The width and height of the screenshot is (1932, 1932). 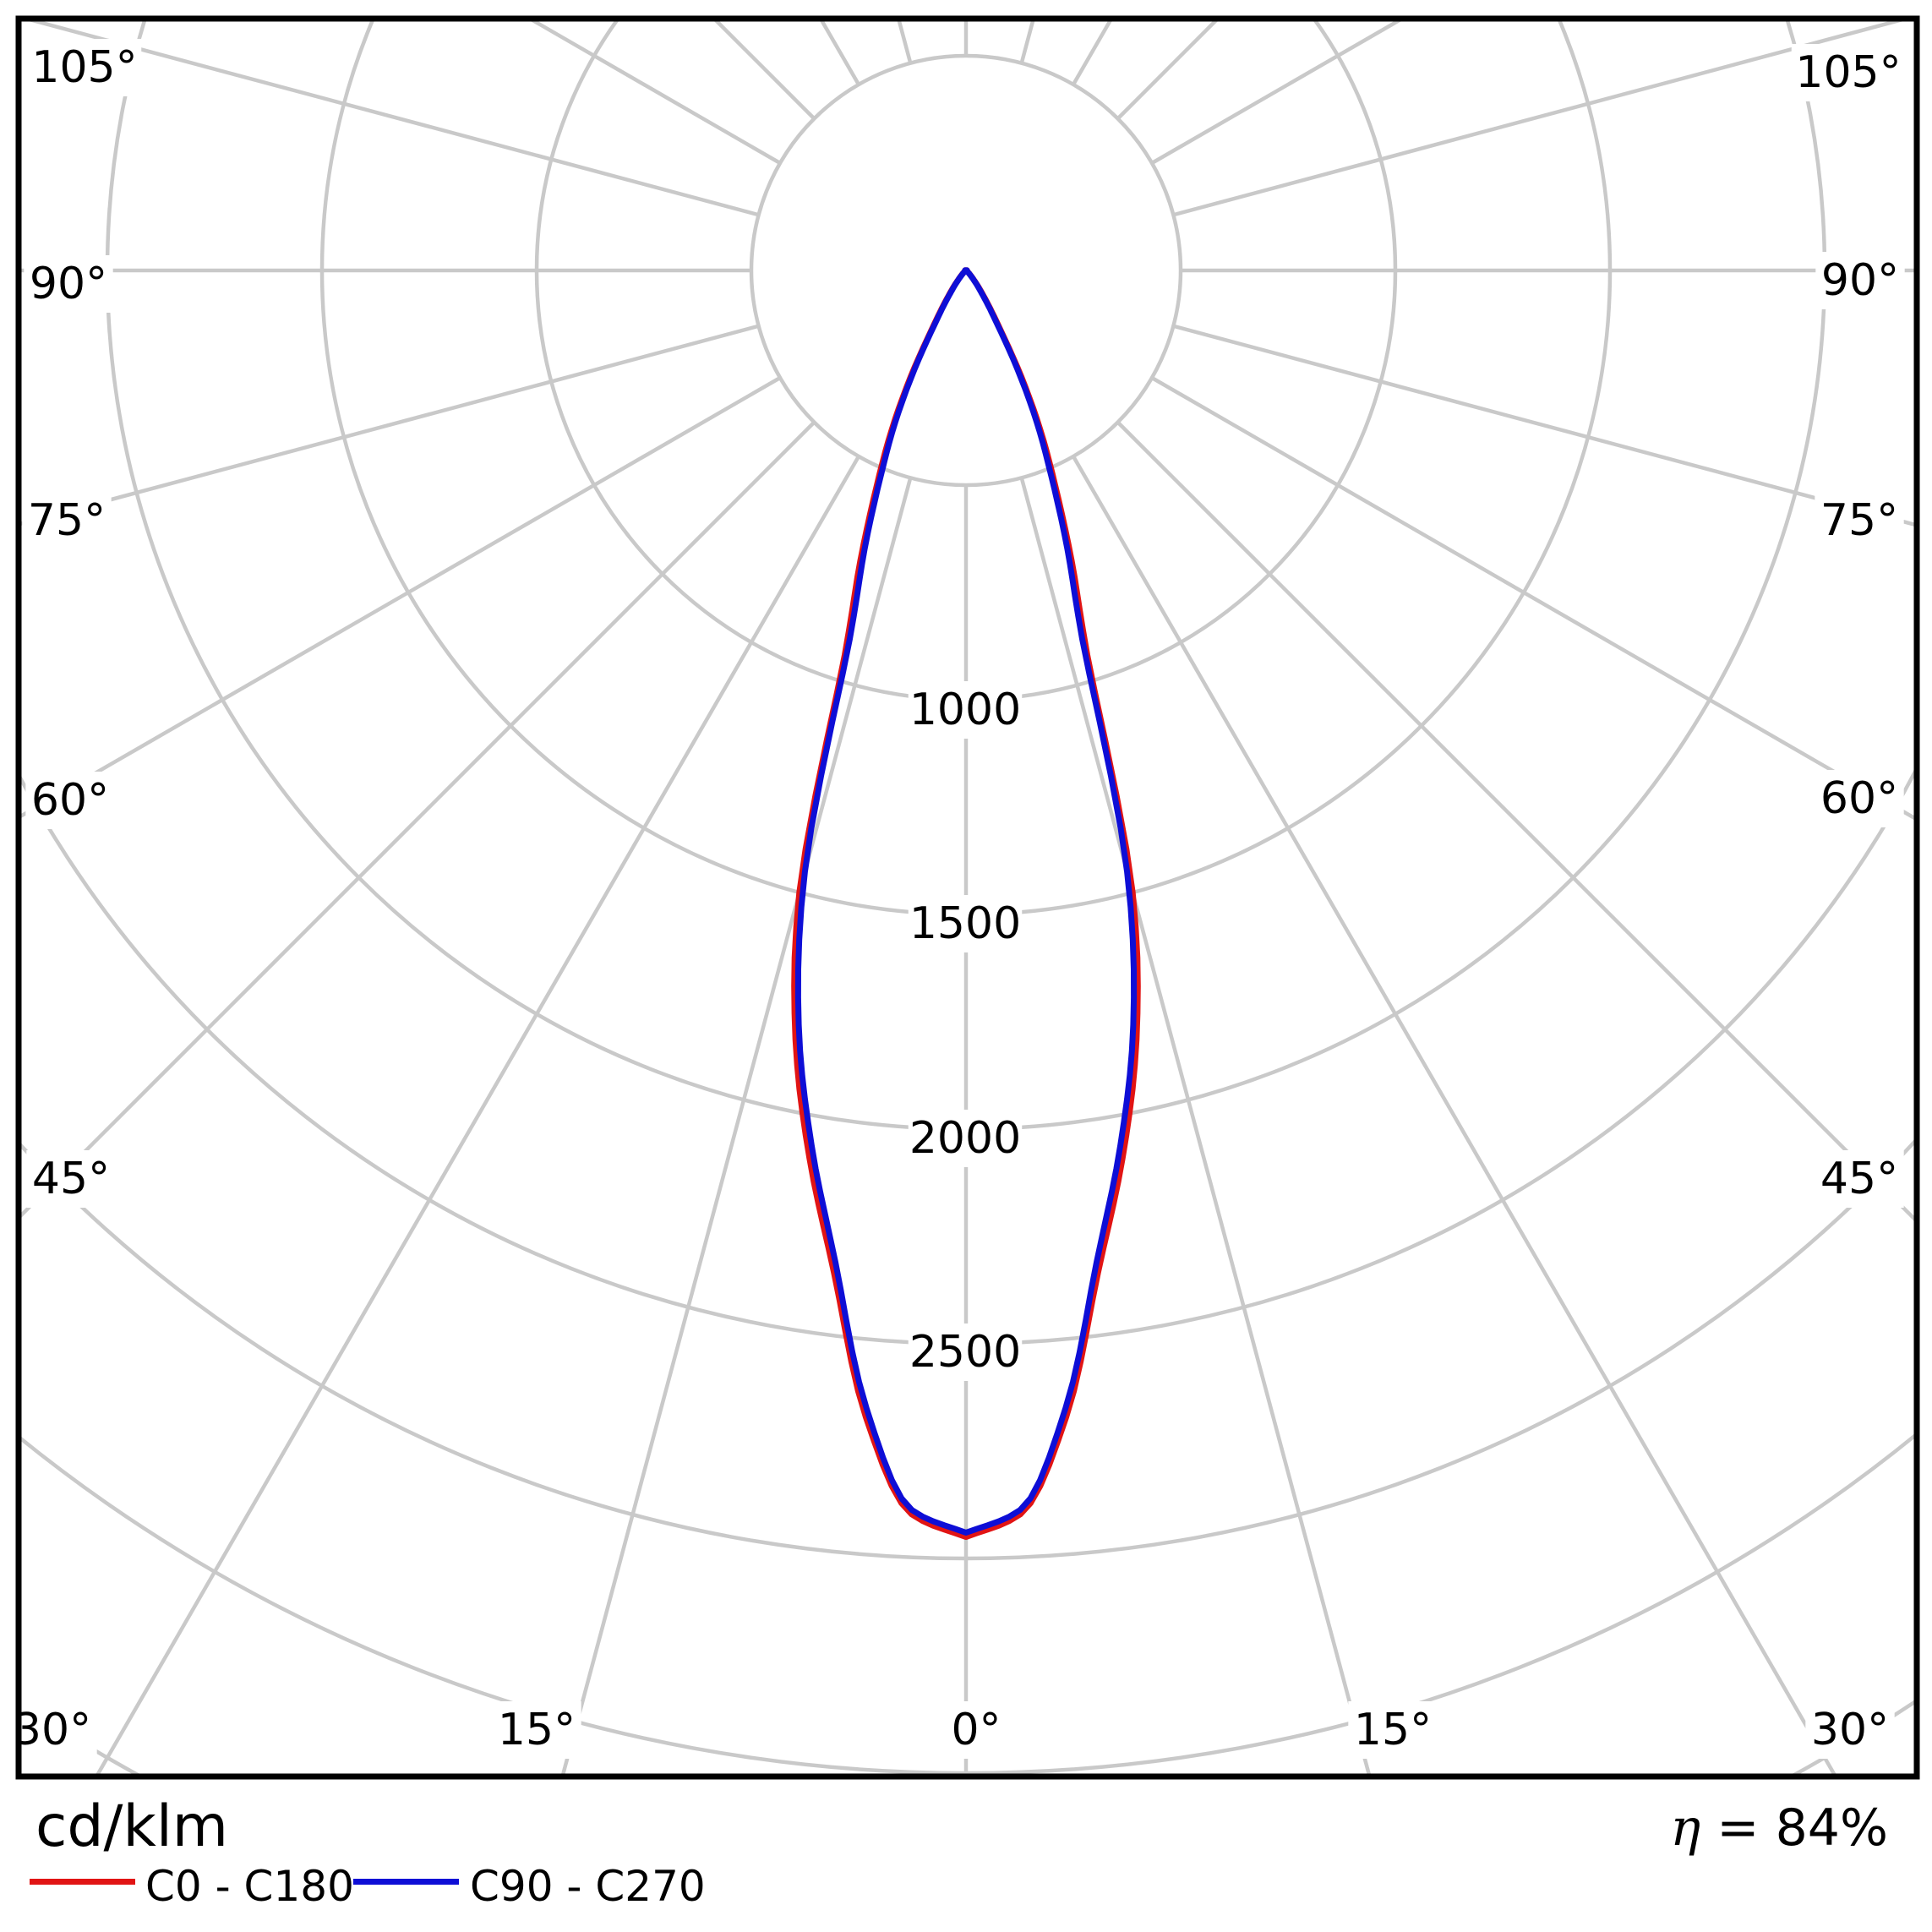 I want to click on curve-c90-c270, so click(x=966, y=901).